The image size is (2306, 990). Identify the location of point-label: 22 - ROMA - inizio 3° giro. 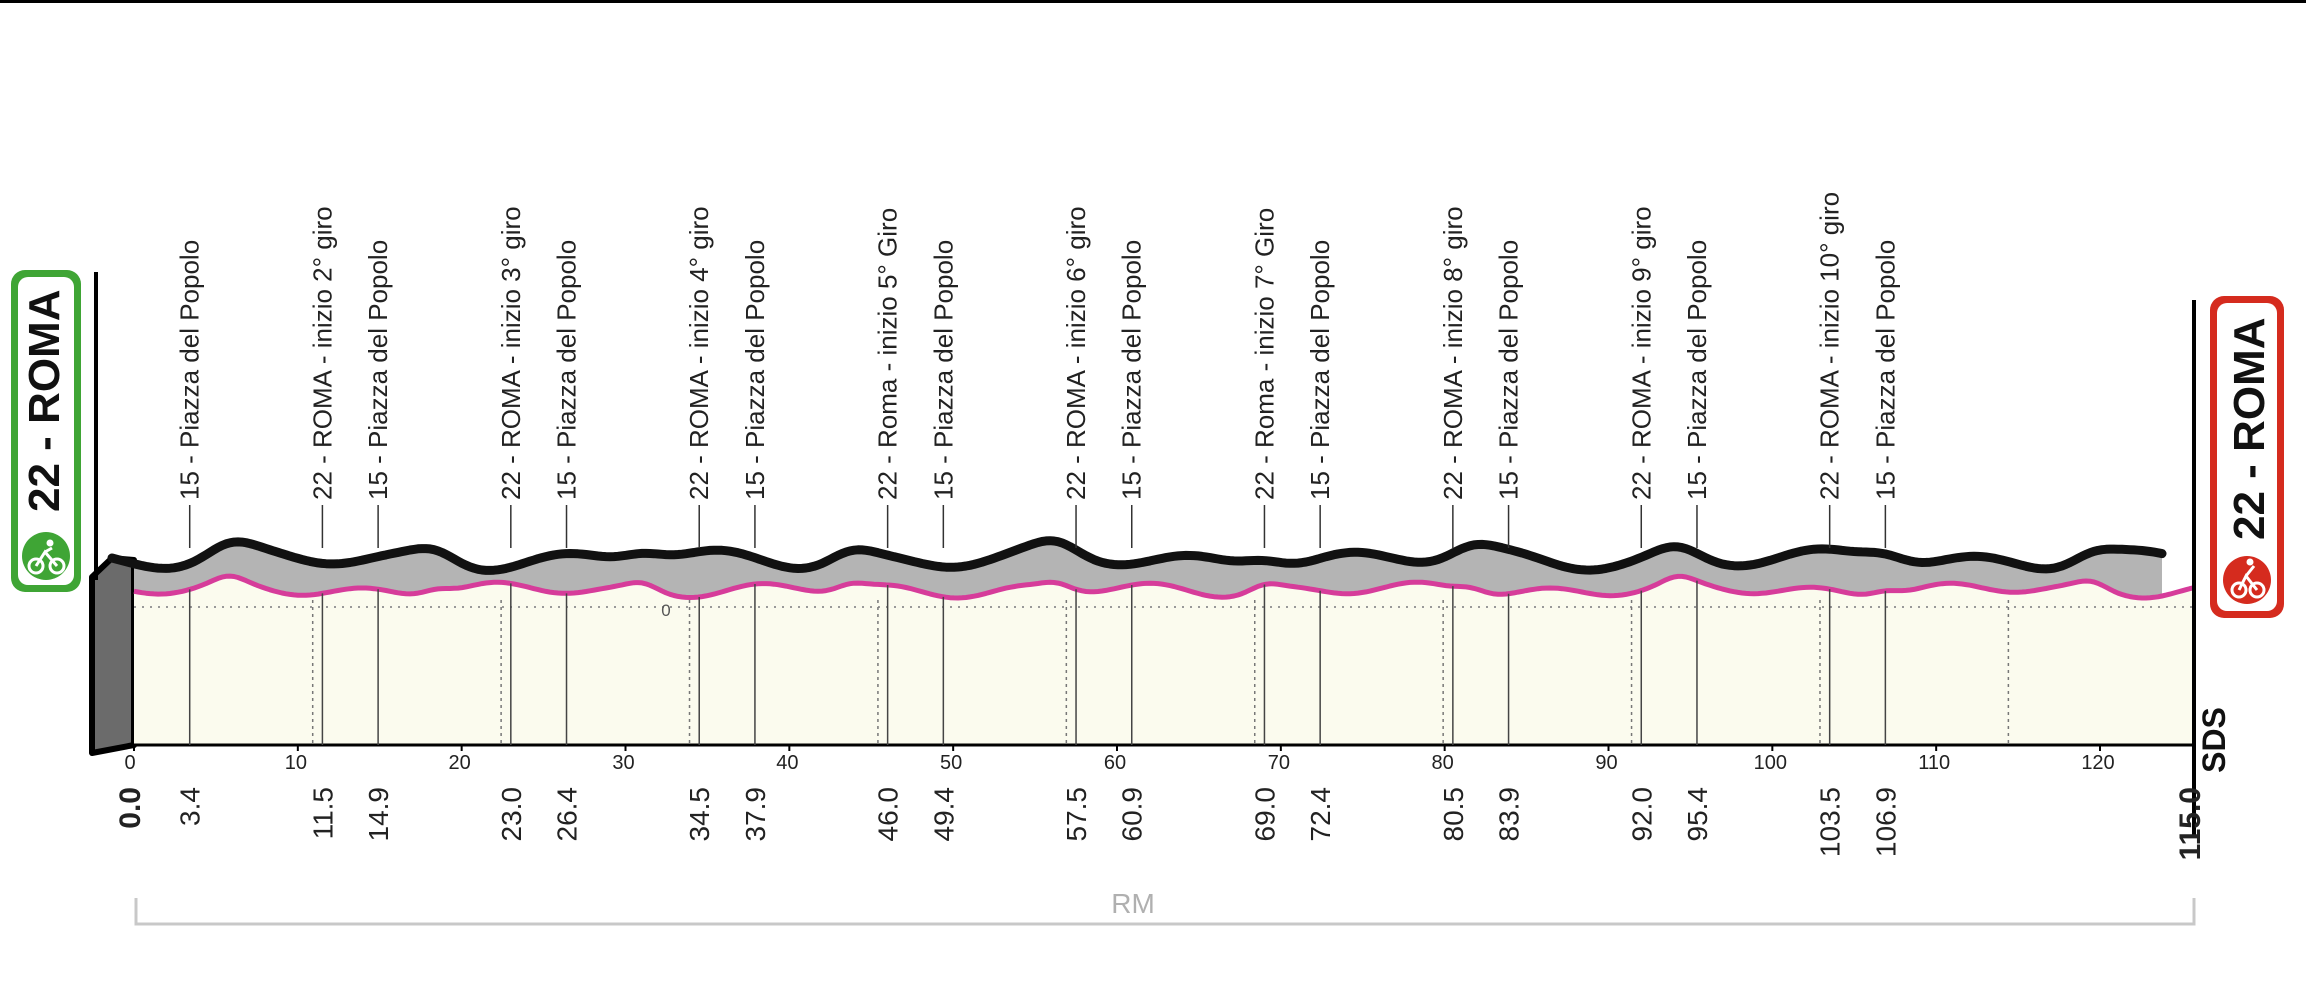
(511, 353).